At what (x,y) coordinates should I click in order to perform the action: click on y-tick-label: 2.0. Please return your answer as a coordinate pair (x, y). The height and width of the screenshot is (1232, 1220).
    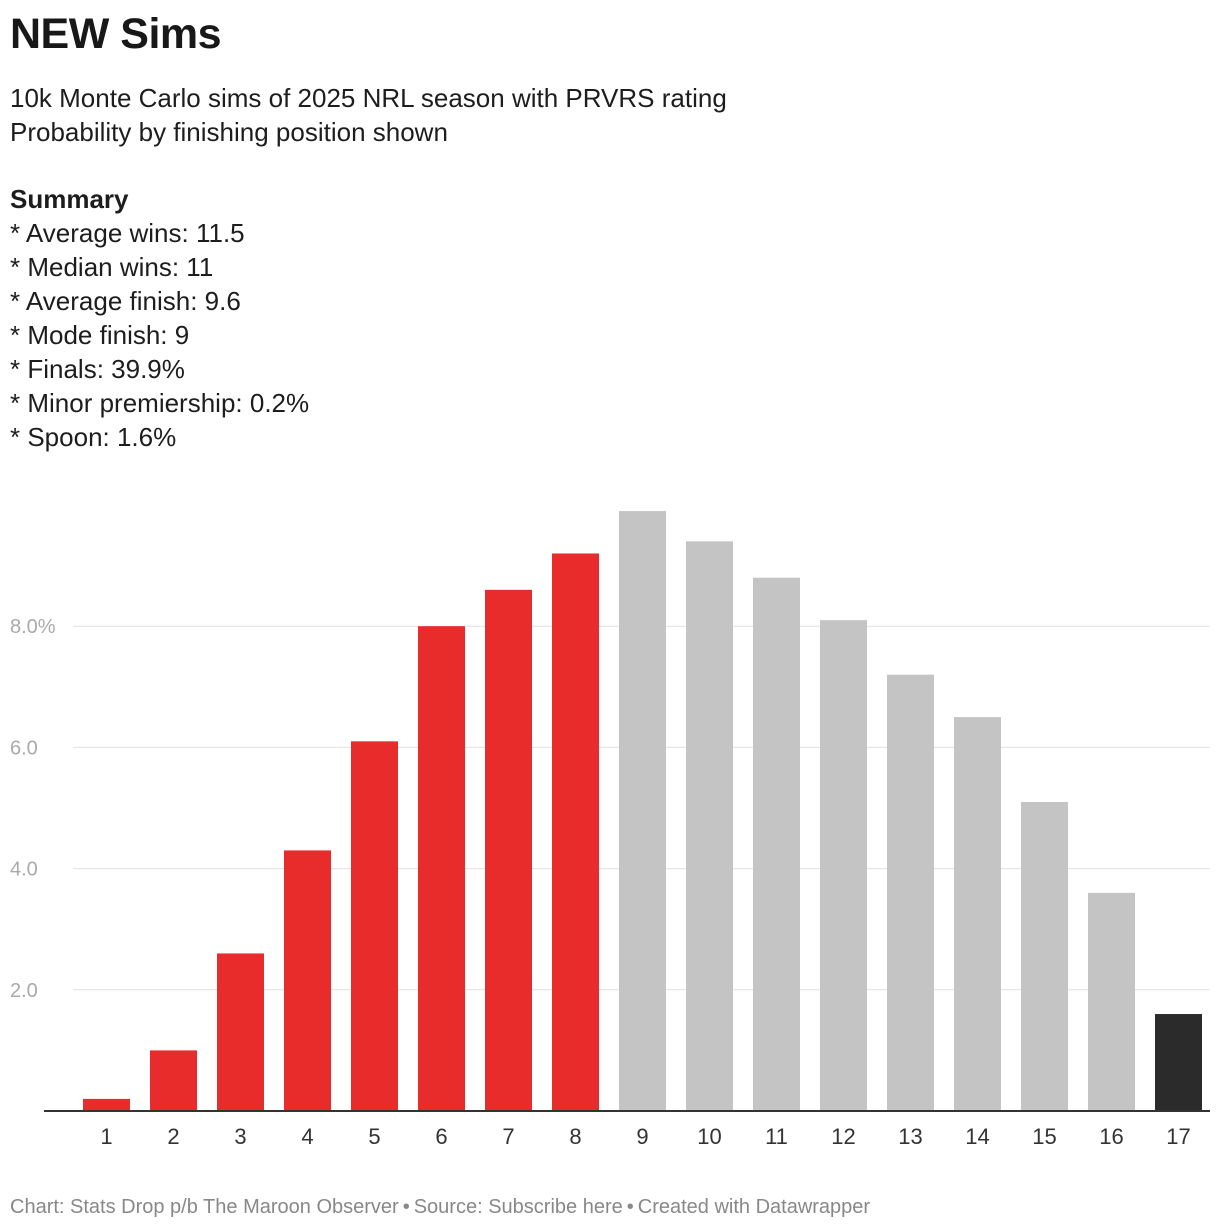
    Looking at the image, I should click on (24, 991).